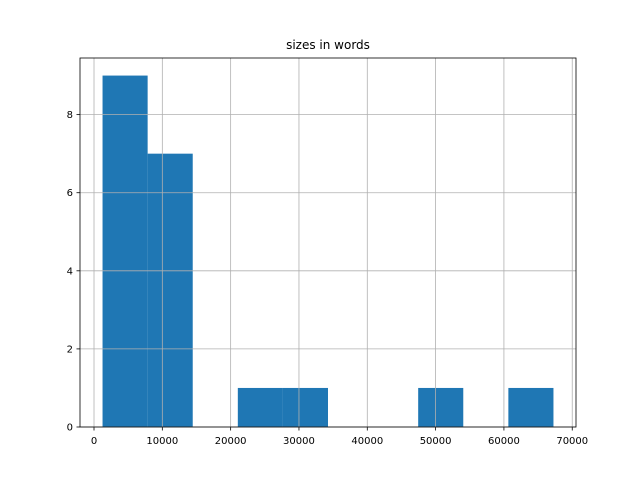 The width and height of the screenshot is (640, 480). Describe the element at coordinates (94, 441) in the screenshot. I see `x-tick-label: 0` at that location.